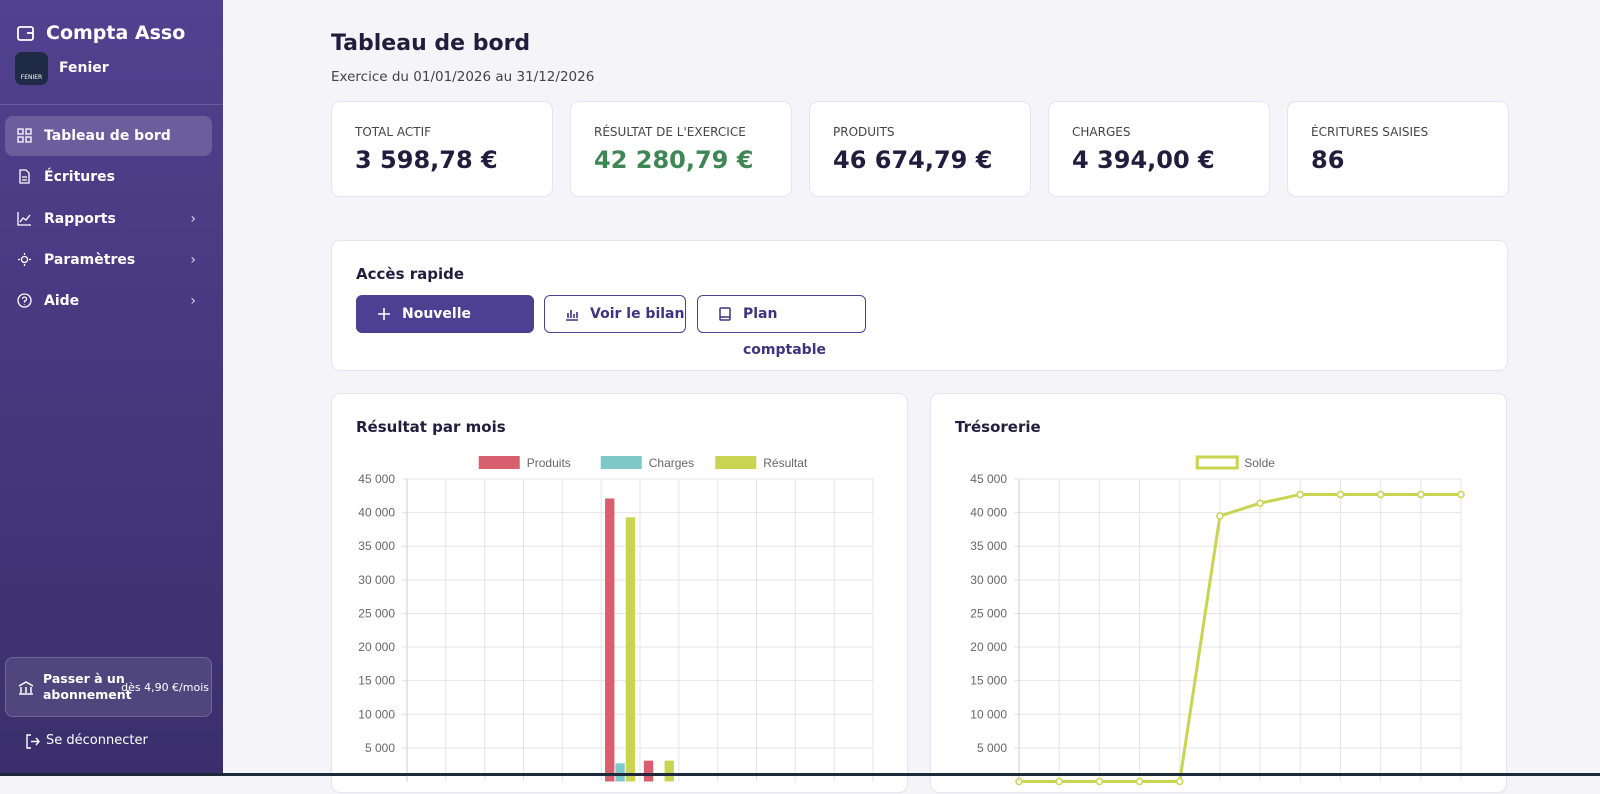  I want to click on stat-label: RÉSULTAT DE L'EXERCICE, so click(670, 132).